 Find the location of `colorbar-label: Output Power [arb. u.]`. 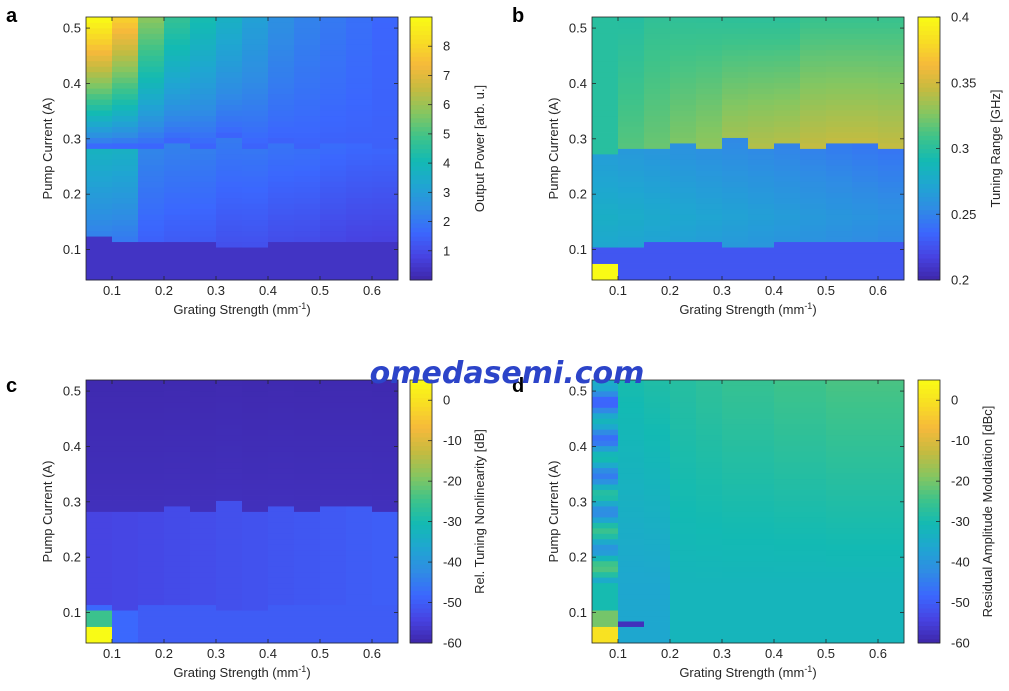

colorbar-label: Output Power [arb. u.] is located at coordinates (479, 148).